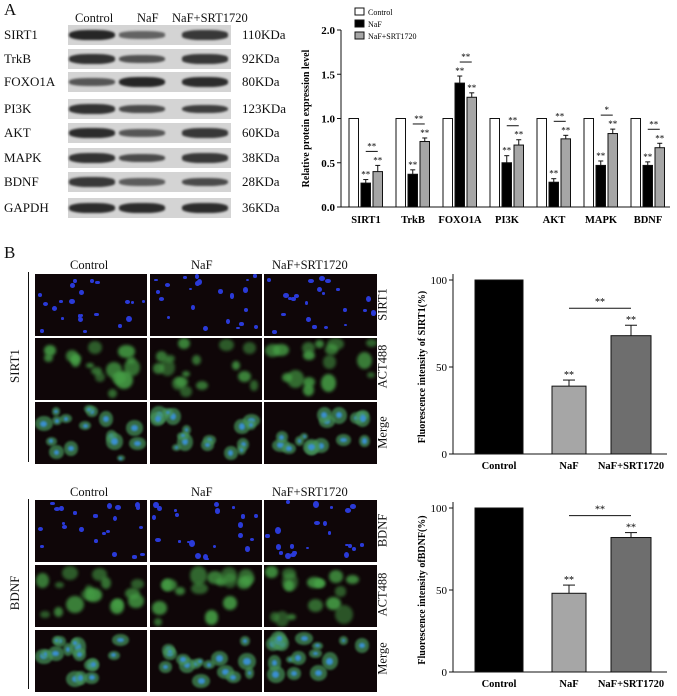  I want to click on if-header-control-2: Control, so click(89, 492).